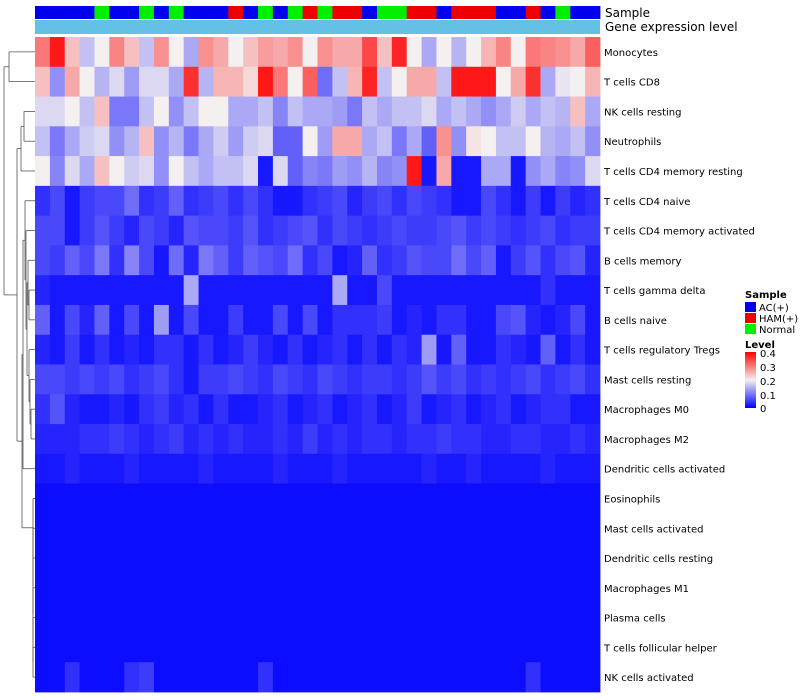 The image size is (800, 700). Describe the element at coordinates (750, 380) in the screenshot. I see `legend-level-colorbar` at that location.